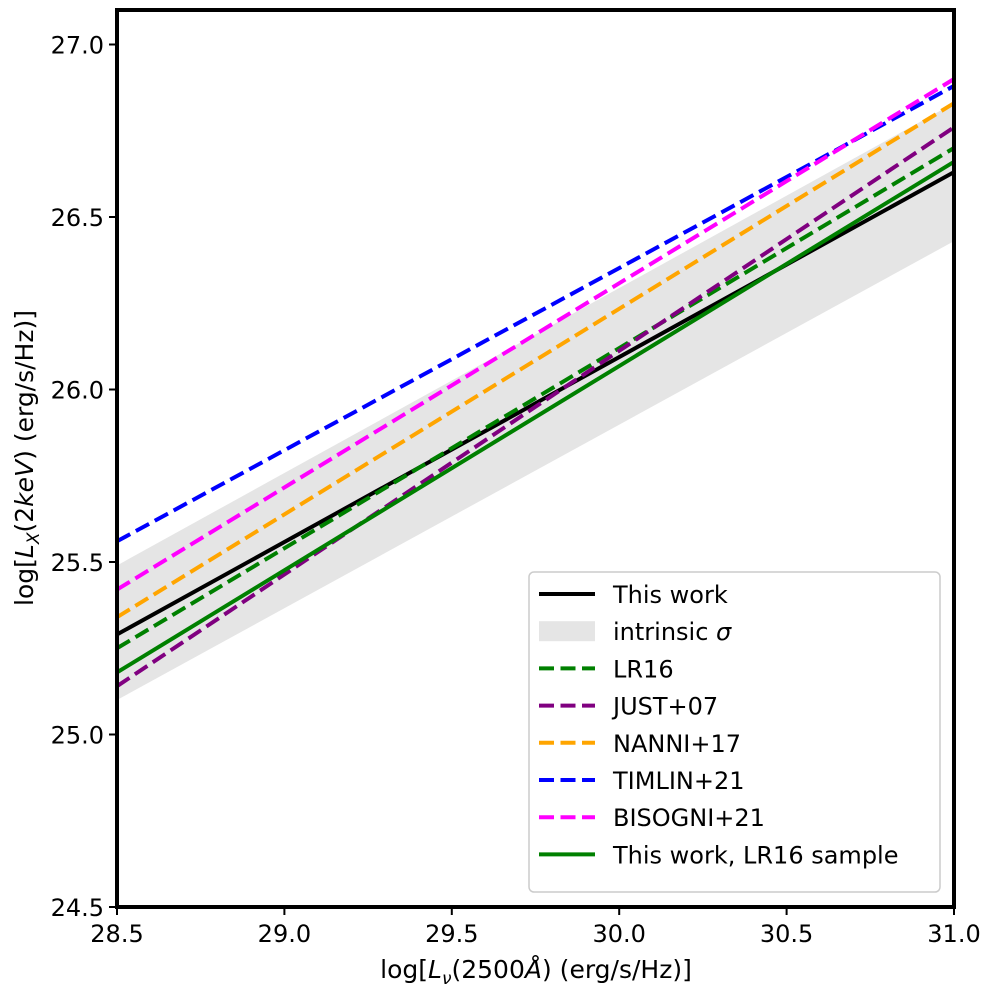  I want to click on legend-label: JUST+07, so click(664, 707).